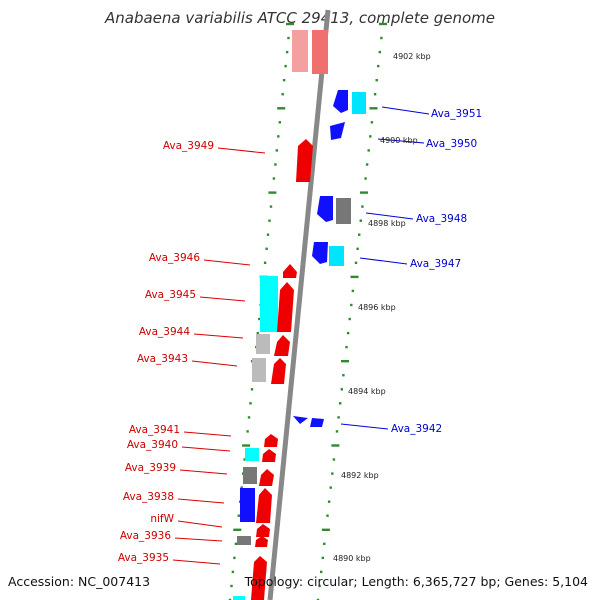 This screenshot has height=600, width=600. What do you see at coordinates (360, 475) in the screenshot?
I see `scale-label: 4892 kbp` at bounding box center [360, 475].